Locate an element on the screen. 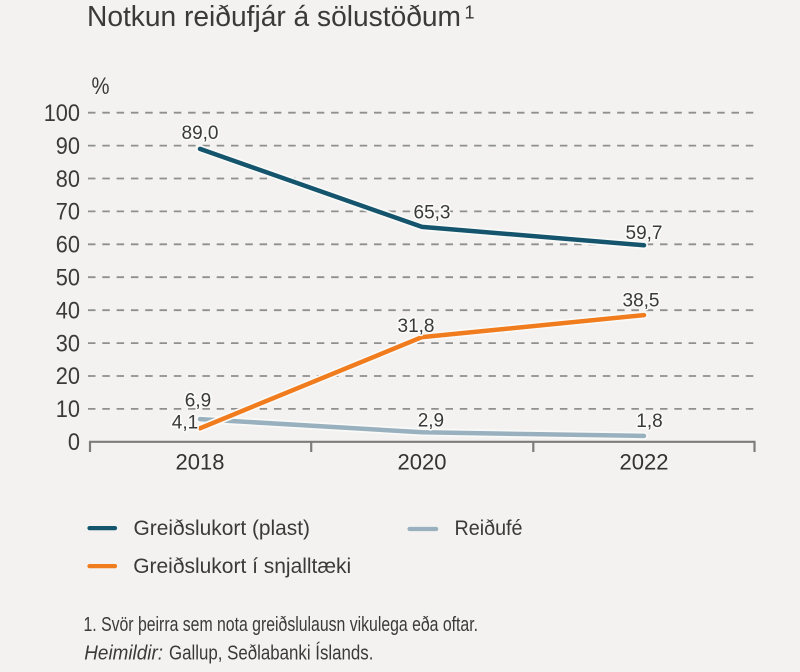  svg-text: 65,3 is located at coordinates (432, 213).